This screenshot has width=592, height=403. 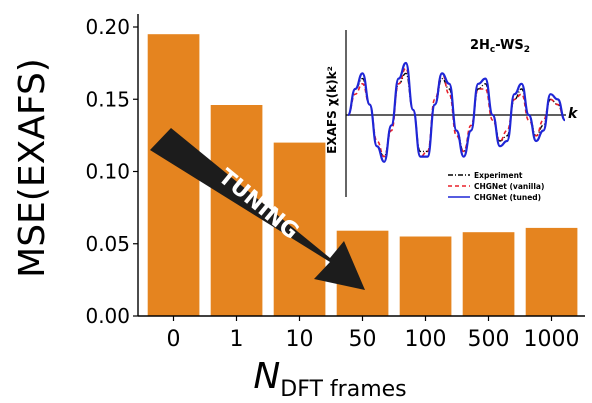 I want to click on inset-title-part-2: c, so click(x=492, y=50).